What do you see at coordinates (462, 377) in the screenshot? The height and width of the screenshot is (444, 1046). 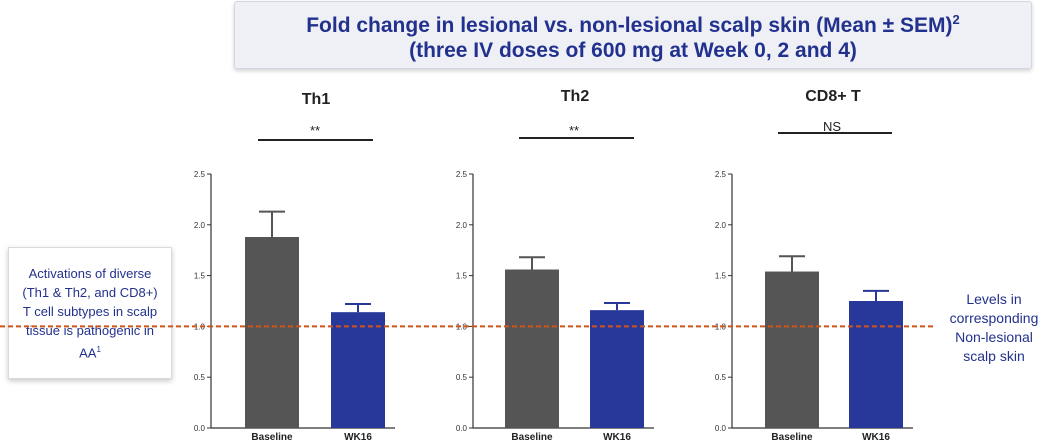 I see `y-tick-label-th2: 0.5` at bounding box center [462, 377].